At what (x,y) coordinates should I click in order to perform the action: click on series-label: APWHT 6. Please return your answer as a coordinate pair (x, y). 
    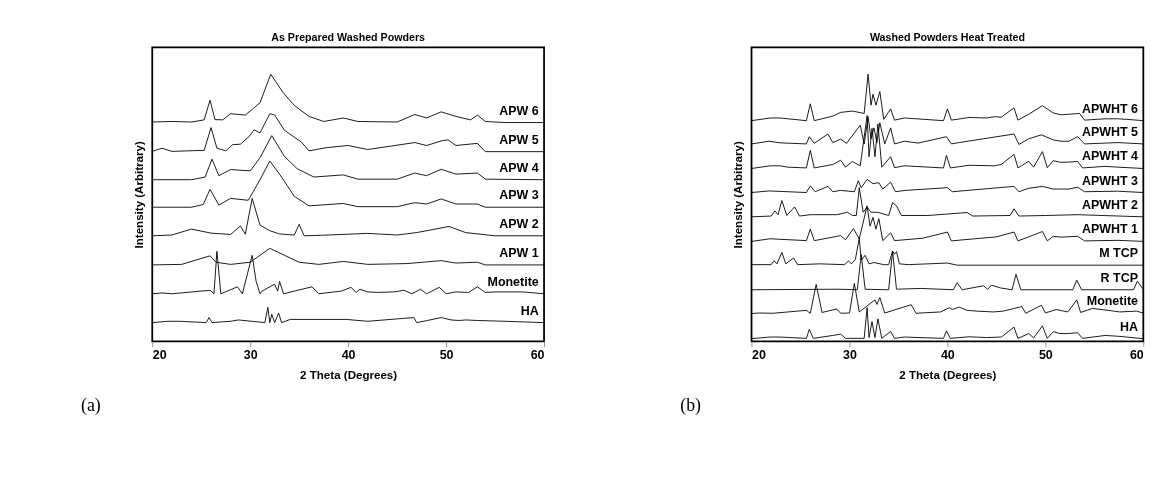
    Looking at the image, I should click on (1110, 108).